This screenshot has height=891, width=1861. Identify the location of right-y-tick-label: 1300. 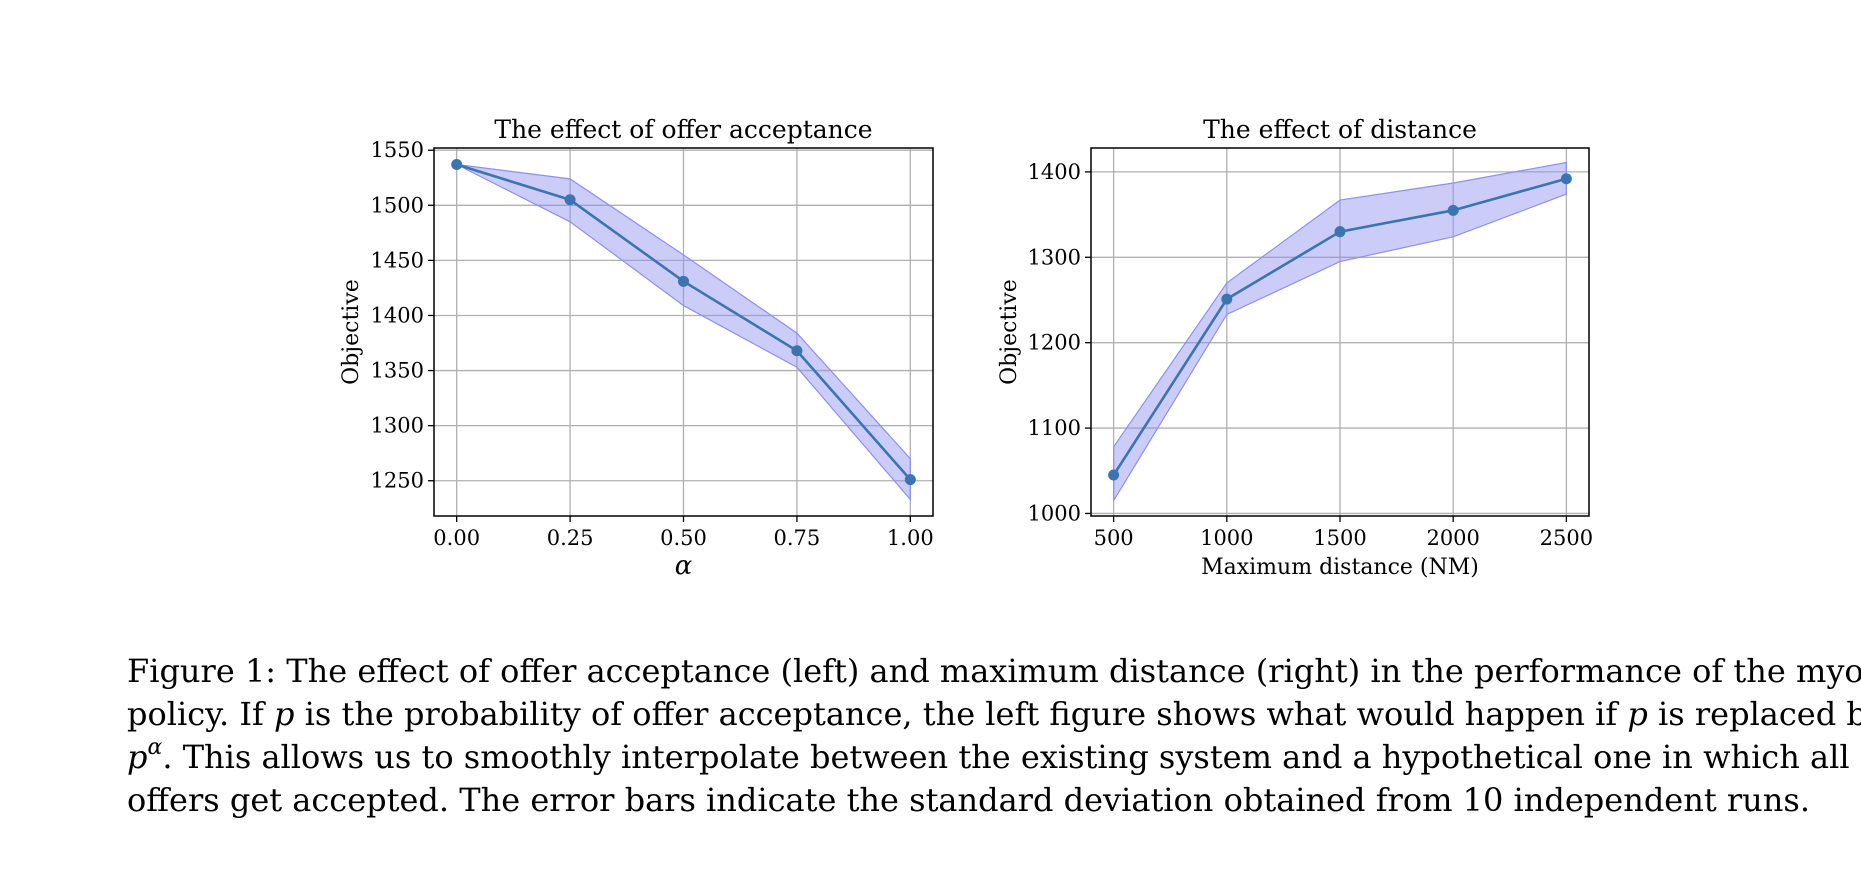
(1054, 257).